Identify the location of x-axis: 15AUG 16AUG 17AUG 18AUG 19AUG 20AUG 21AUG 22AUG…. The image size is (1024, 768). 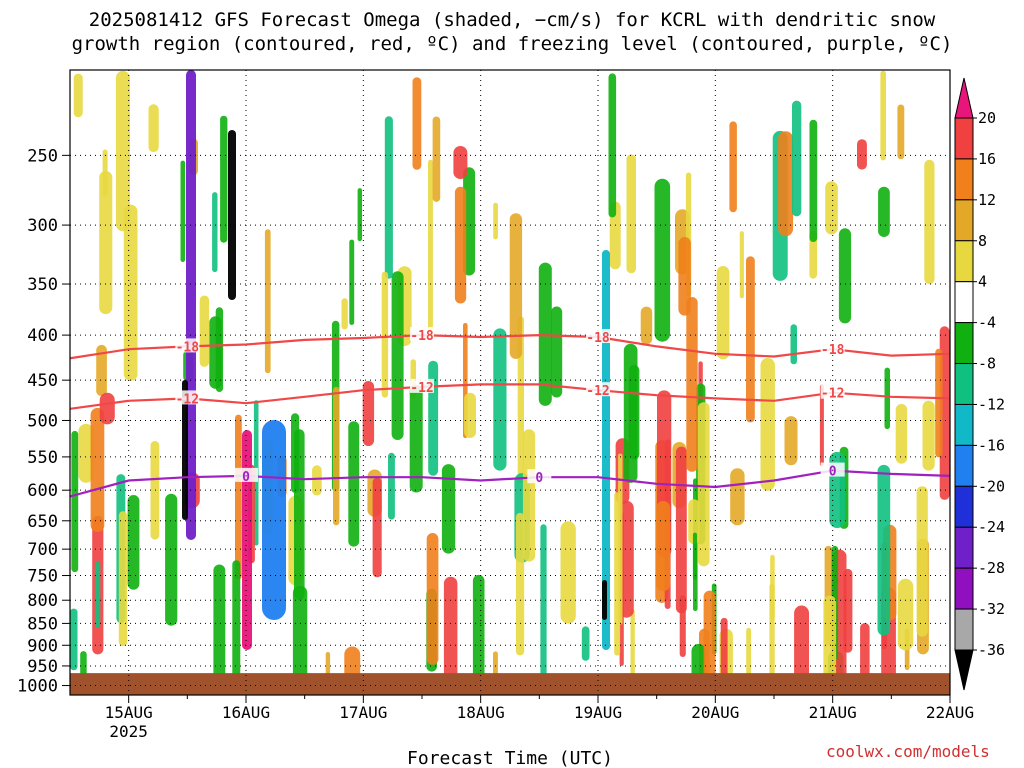
(539, 718).